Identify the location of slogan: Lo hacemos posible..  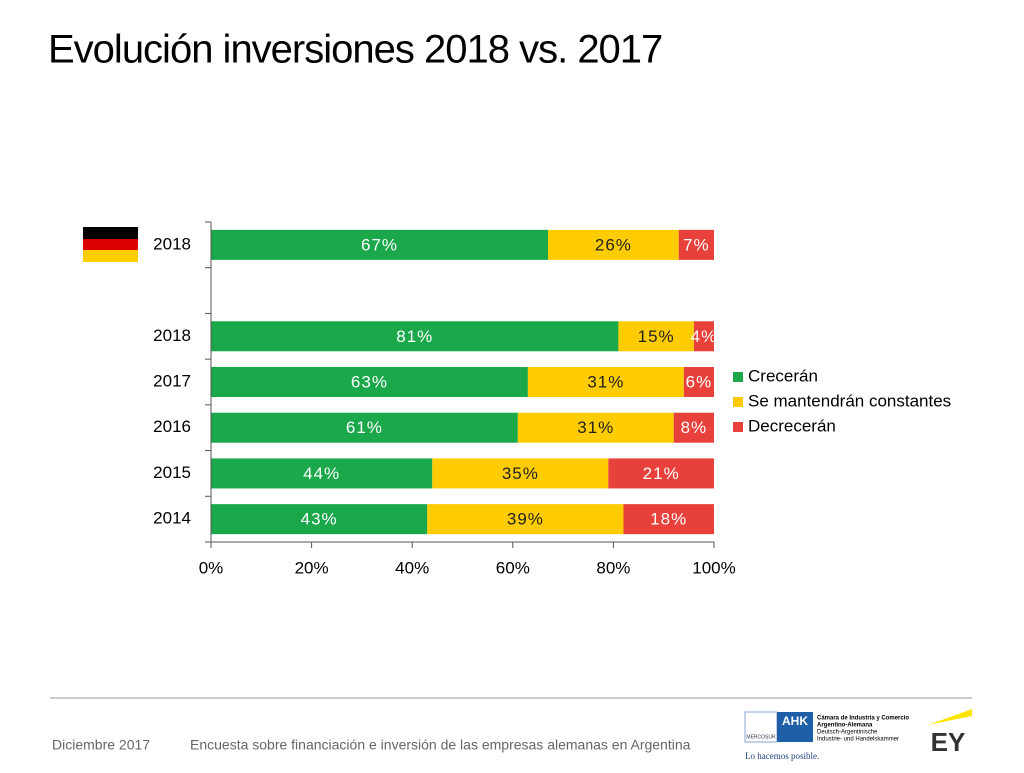
(782, 756).